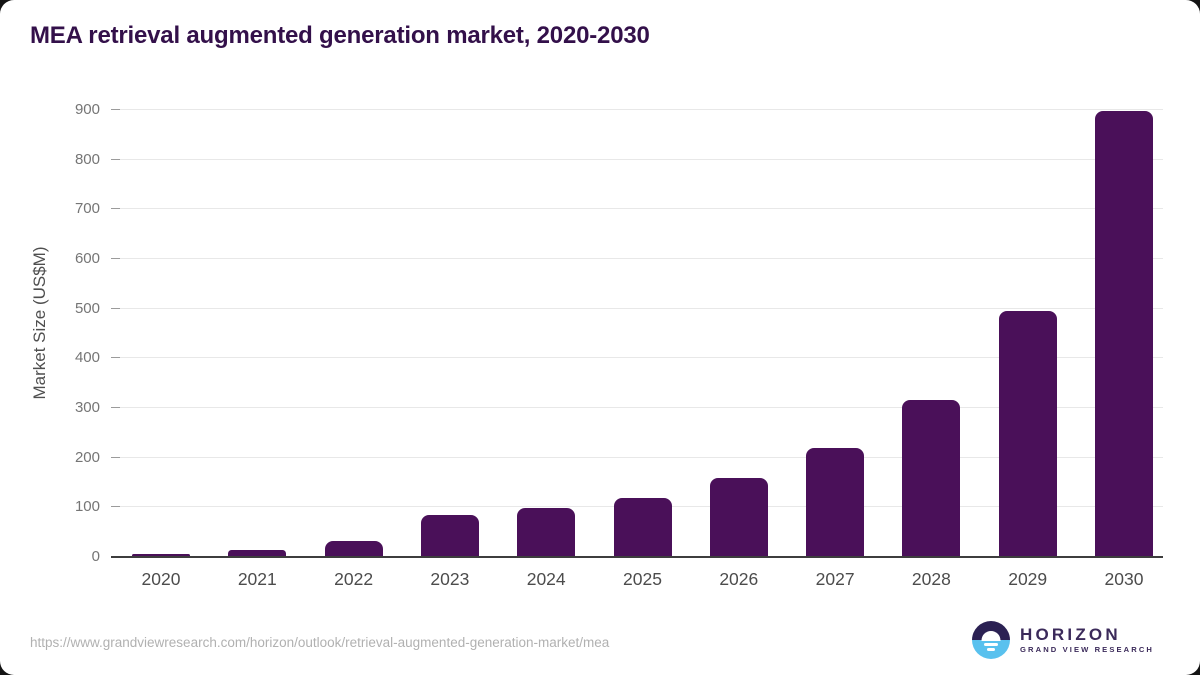 The height and width of the screenshot is (675, 1200). Describe the element at coordinates (450, 579) in the screenshot. I see `x-tick-label: 2023` at that location.